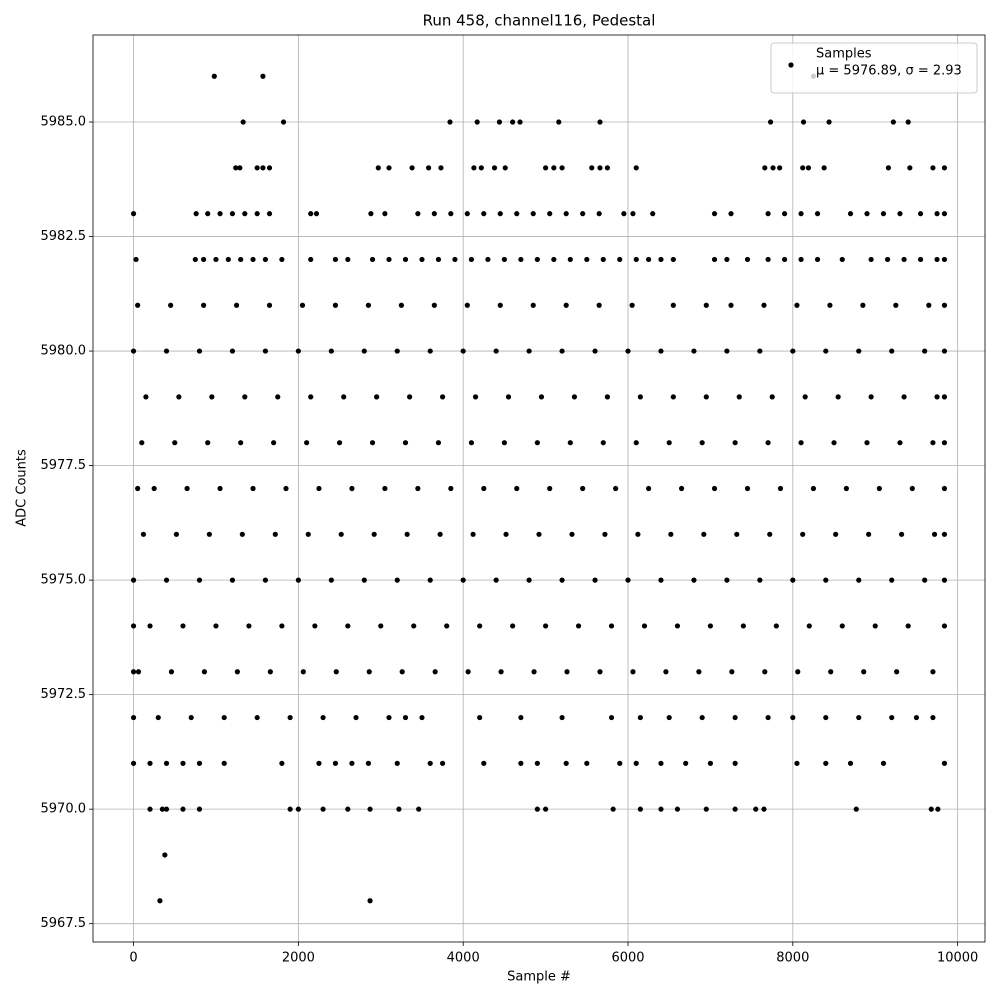 The height and width of the screenshot is (1000, 1000). I want to click on x-tick-label: 4000, so click(463, 958).